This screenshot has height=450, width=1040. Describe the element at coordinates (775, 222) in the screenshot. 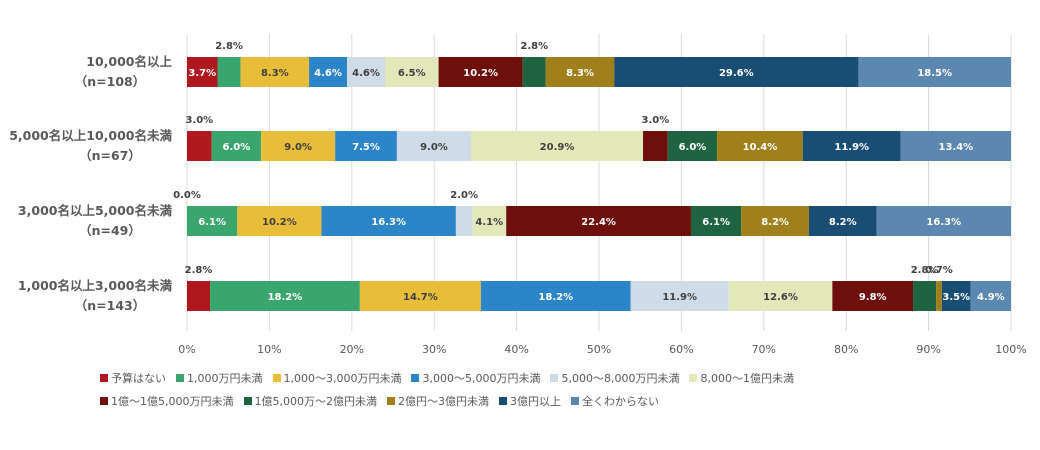

I see `data-label: 8.2%` at that location.